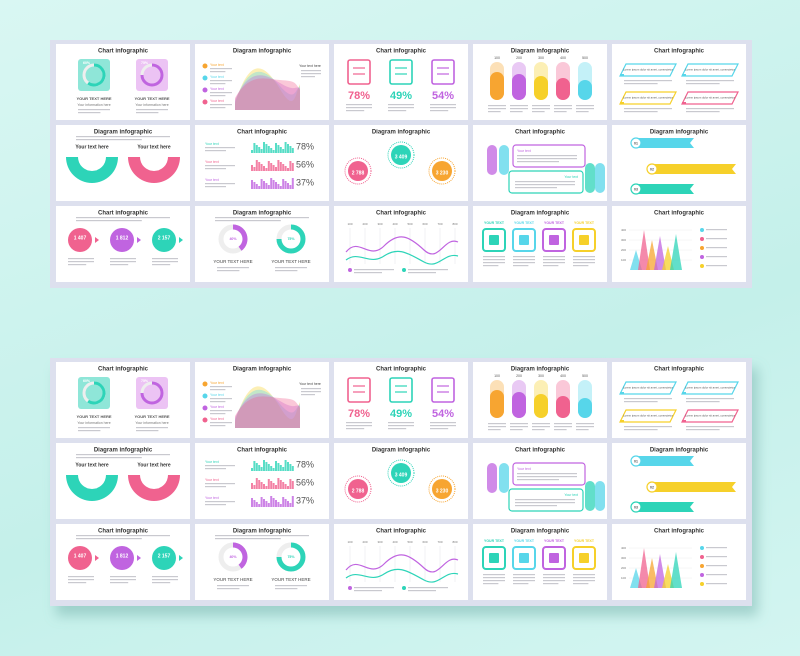  I want to click on slide-text: YOUR TEXT HERE, so click(151, 98).